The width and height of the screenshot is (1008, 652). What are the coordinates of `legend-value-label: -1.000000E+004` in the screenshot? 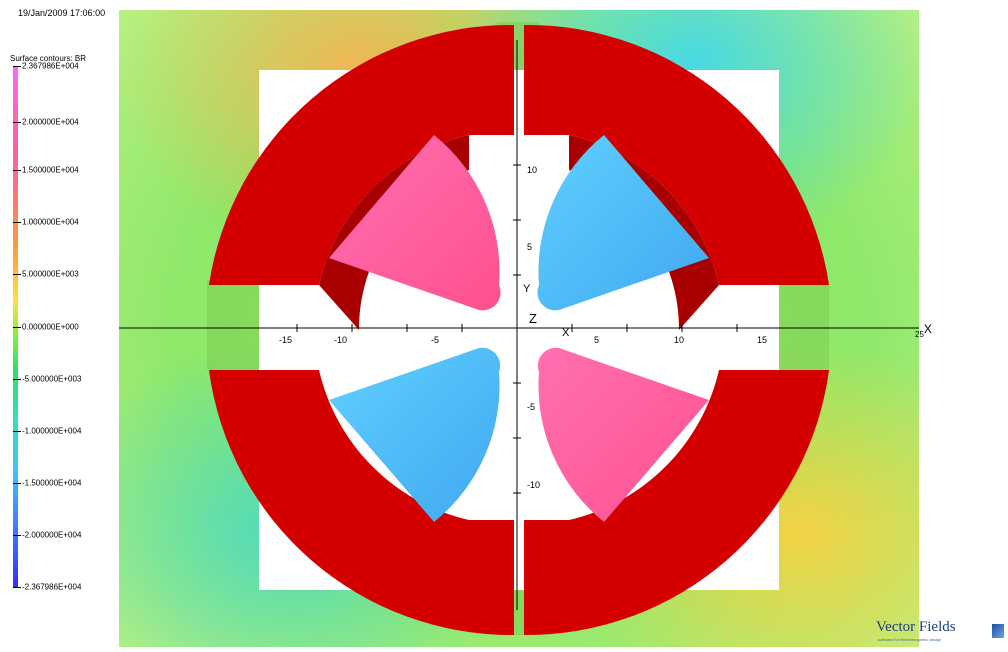 It's located at (52, 431).